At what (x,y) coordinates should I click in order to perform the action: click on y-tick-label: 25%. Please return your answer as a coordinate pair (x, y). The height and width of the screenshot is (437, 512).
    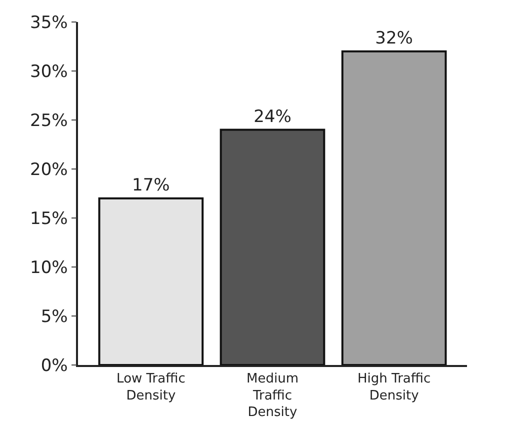
    Looking at the image, I should click on (49, 120).